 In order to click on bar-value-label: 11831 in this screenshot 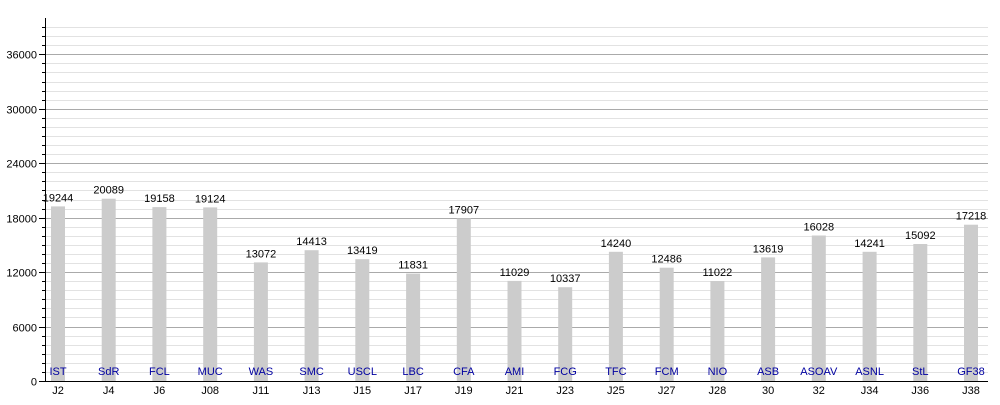, I will do `click(413, 266)`.